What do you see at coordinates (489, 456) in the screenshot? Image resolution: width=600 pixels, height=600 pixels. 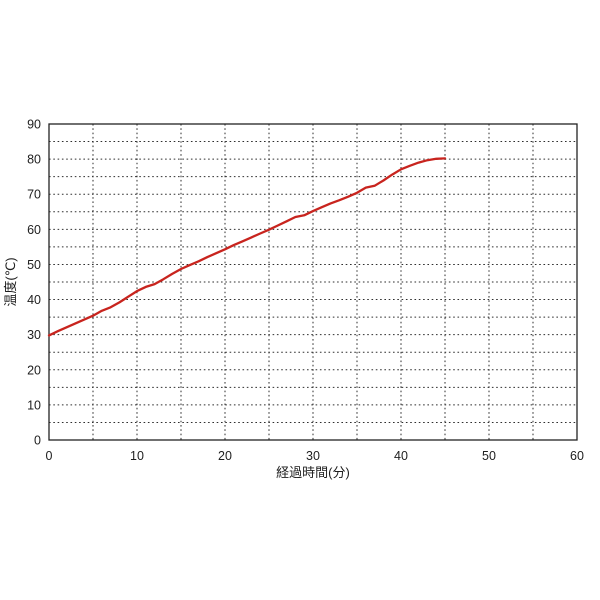 I see `x-tick-label: 50` at bounding box center [489, 456].